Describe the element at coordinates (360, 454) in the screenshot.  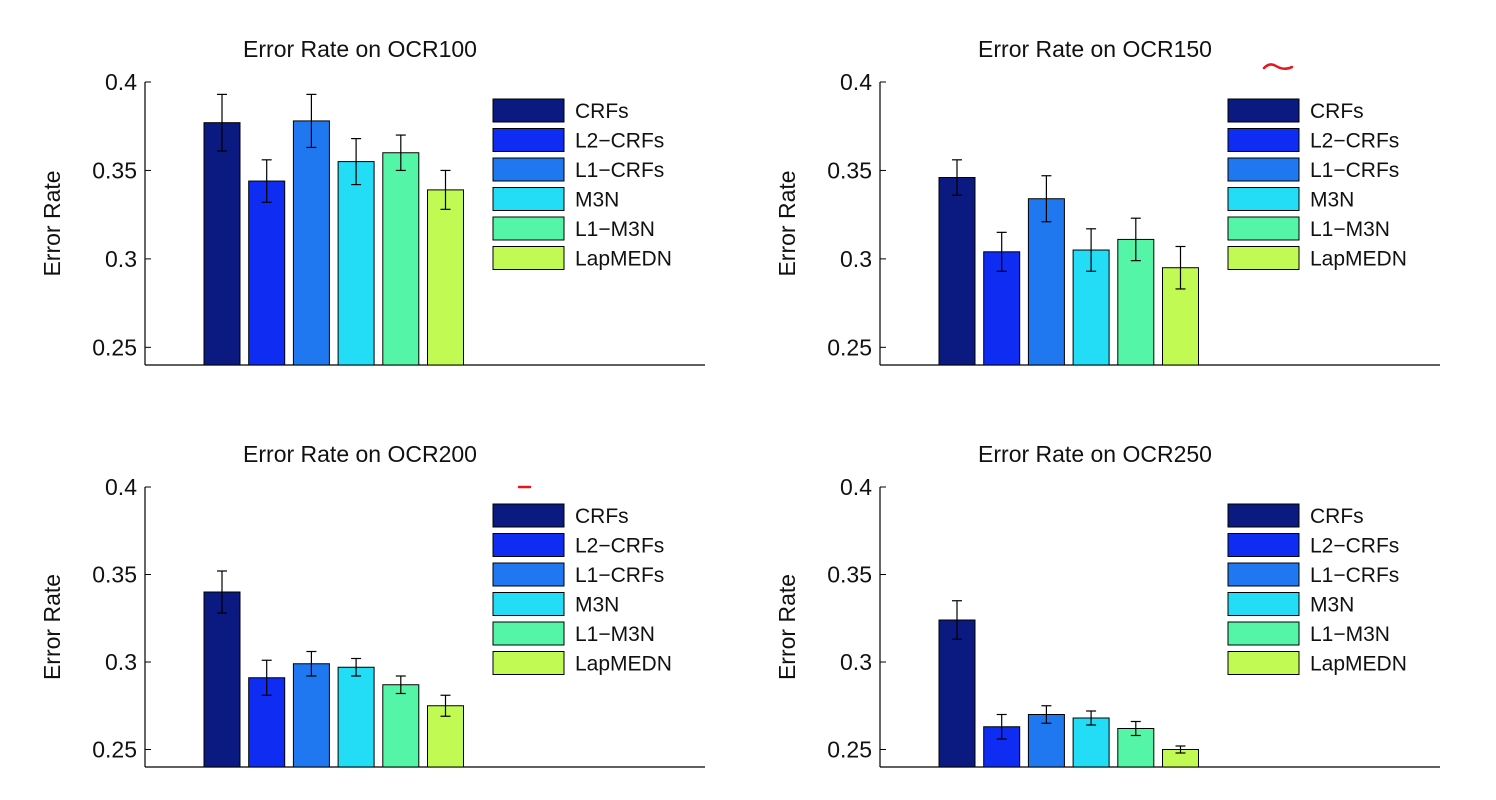
I see `chart-title: Error Rate on OCR200` at that location.